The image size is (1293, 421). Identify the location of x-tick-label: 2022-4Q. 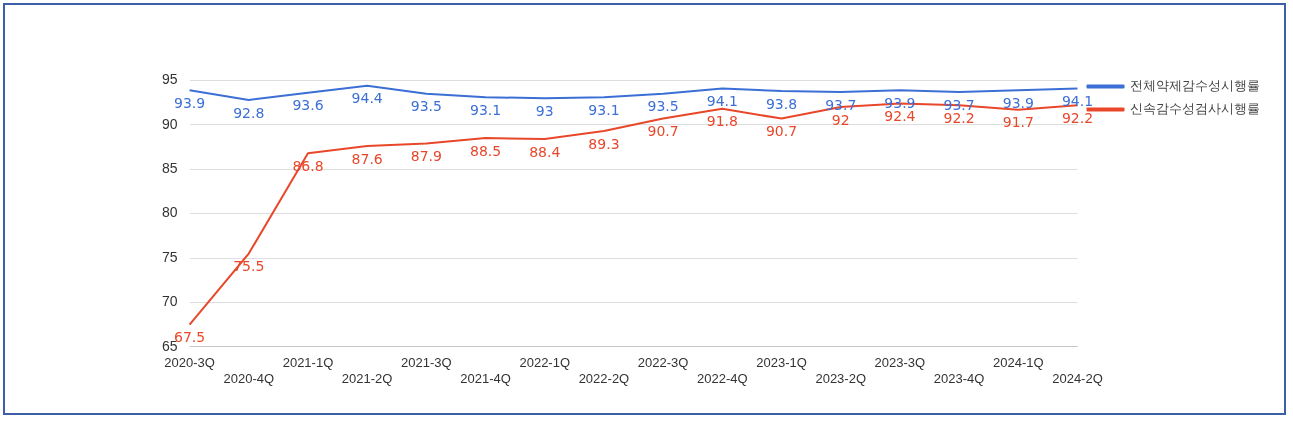
(722, 378).